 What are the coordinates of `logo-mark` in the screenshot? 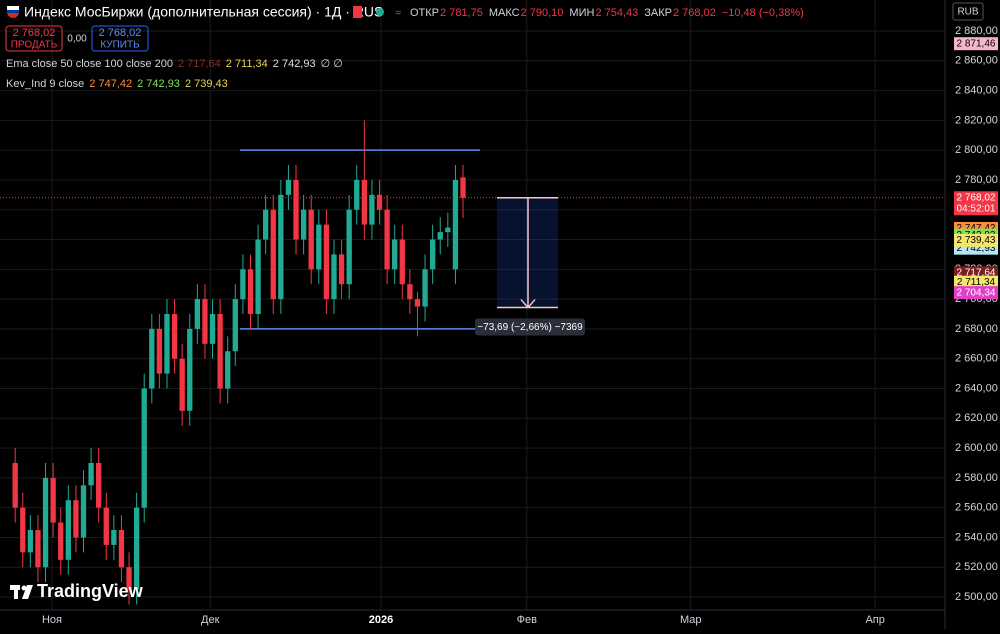 It's located at (27, 592).